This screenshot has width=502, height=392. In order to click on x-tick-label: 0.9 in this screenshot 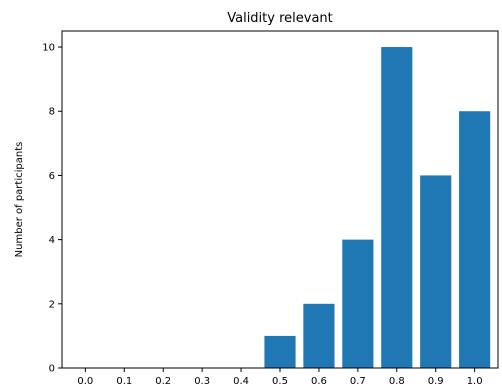, I will do `click(436, 381)`.